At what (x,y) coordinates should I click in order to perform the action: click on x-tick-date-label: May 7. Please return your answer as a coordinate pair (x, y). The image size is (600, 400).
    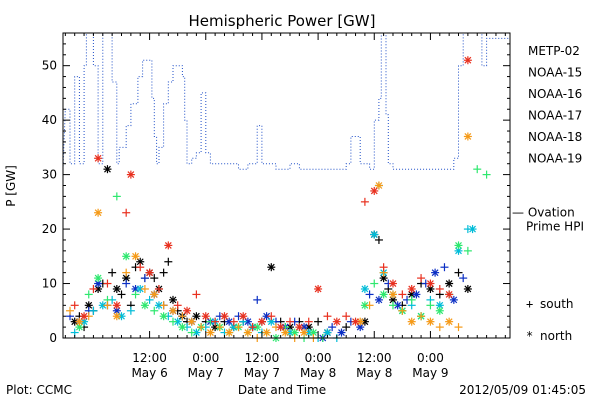
    Looking at the image, I should click on (206, 373).